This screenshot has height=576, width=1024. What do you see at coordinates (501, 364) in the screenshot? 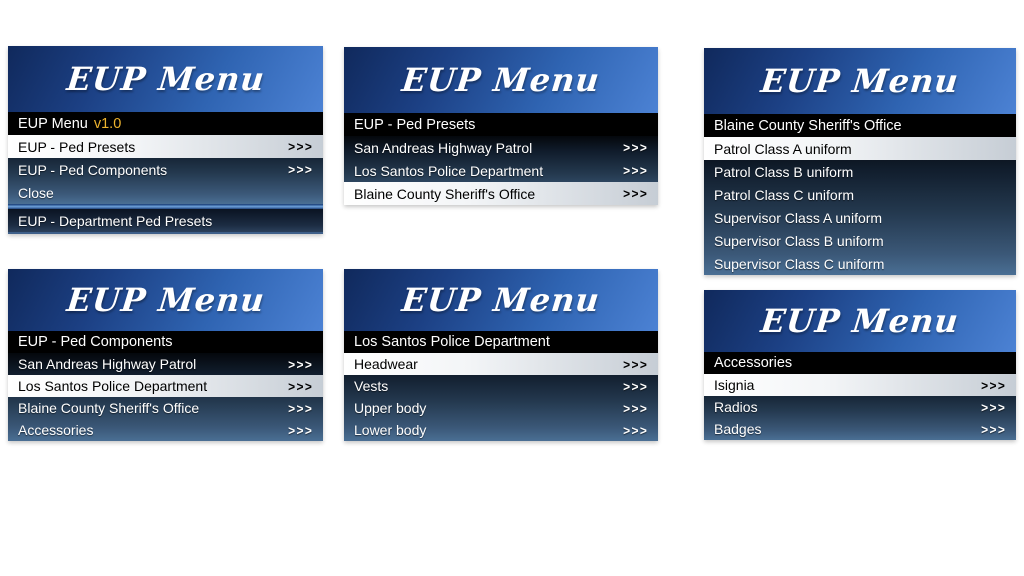
I see `menu-item-selected: Headwear >>>` at bounding box center [501, 364].